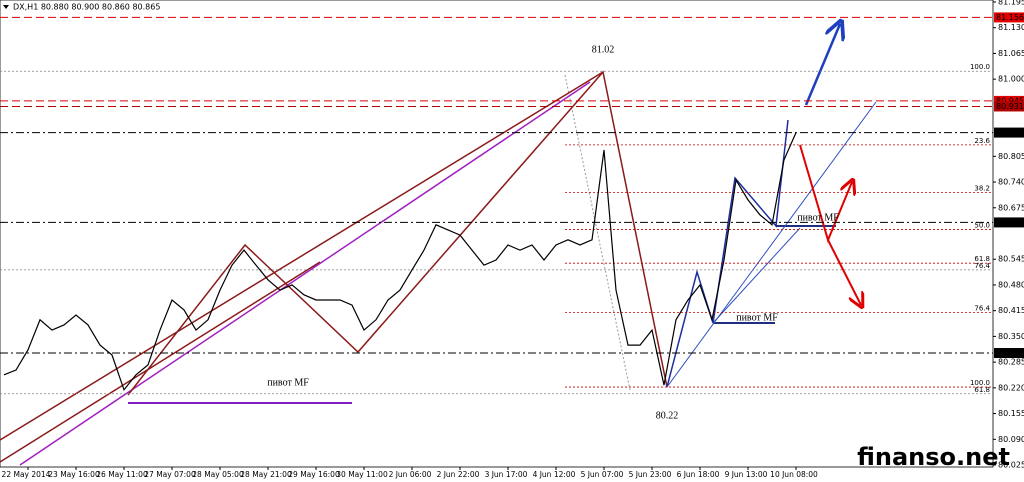  What do you see at coordinates (266, 474) in the screenshot?
I see `x-tick-label: 28 May 21:00` at bounding box center [266, 474].